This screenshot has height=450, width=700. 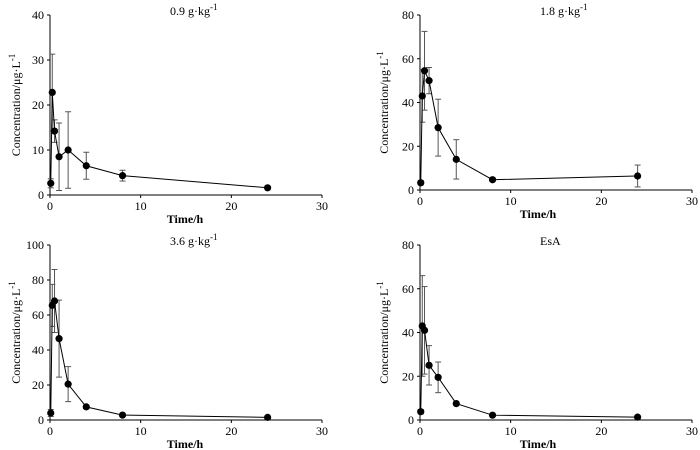 I want to click on y-tick-label: 100, so click(x=35, y=245).